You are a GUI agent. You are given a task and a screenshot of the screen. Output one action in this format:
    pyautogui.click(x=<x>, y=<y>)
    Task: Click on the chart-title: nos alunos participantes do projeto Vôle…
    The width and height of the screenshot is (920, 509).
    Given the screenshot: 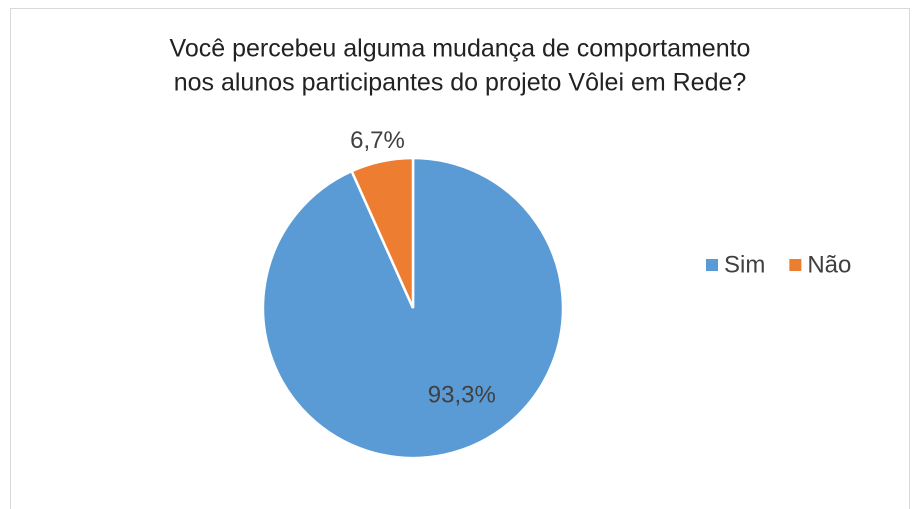 What is the action you would take?
    pyautogui.click(x=460, y=83)
    